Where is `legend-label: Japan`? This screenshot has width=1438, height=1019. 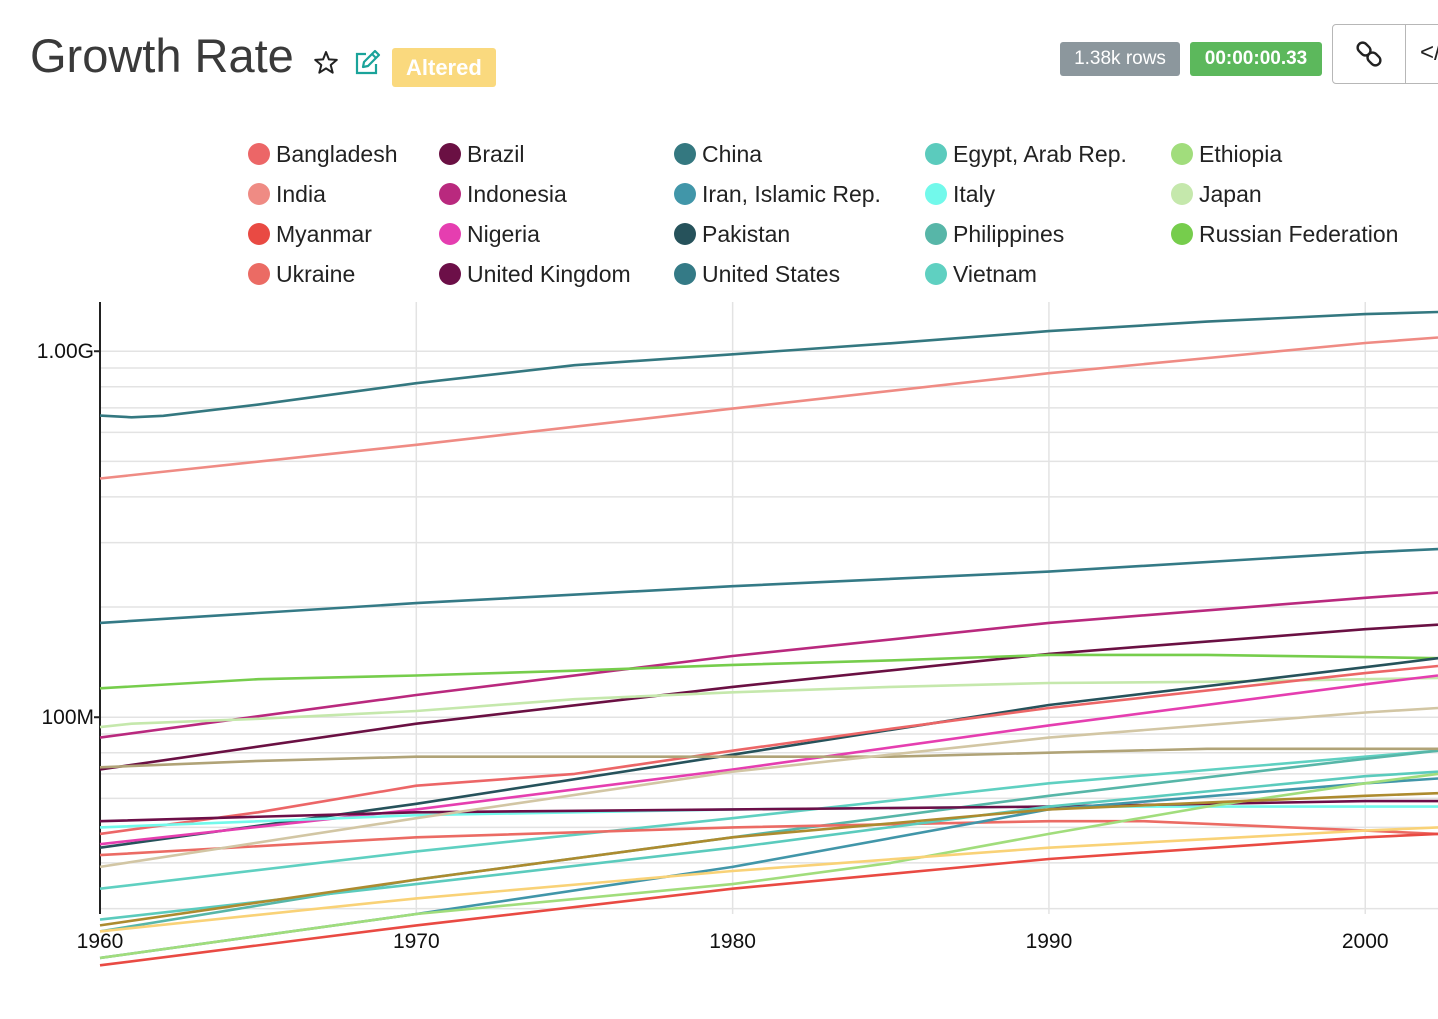 legend-label: Japan is located at coordinates (1230, 194).